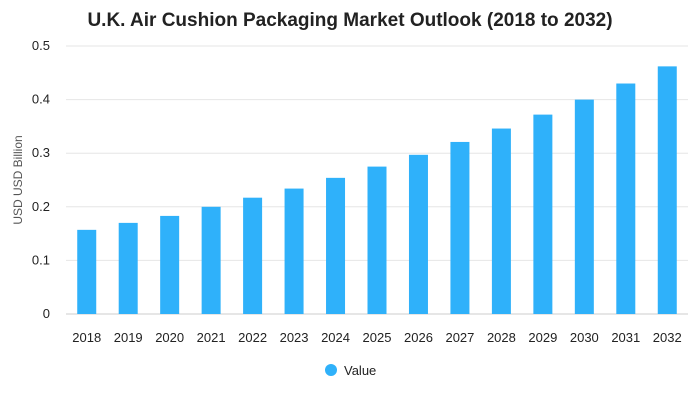 This screenshot has width=700, height=400. I want to click on bar-2028, so click(501, 221).